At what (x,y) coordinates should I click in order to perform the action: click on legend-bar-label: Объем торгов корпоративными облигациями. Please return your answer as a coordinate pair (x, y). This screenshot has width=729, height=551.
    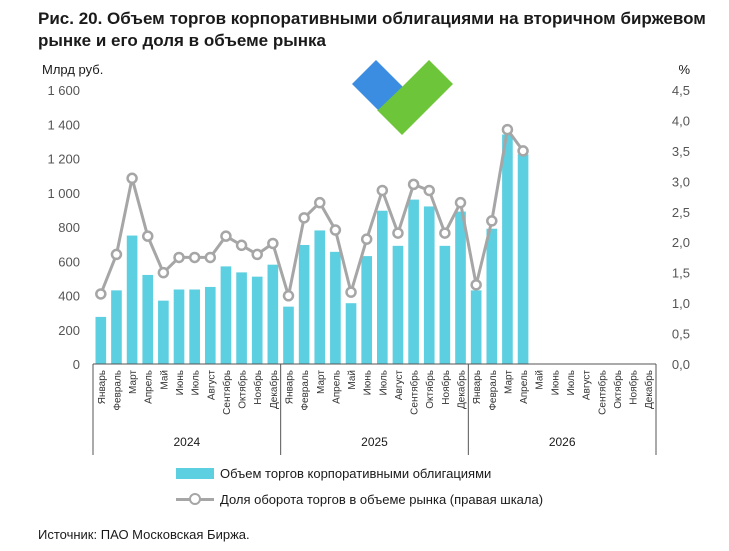
    Looking at the image, I should click on (356, 473).